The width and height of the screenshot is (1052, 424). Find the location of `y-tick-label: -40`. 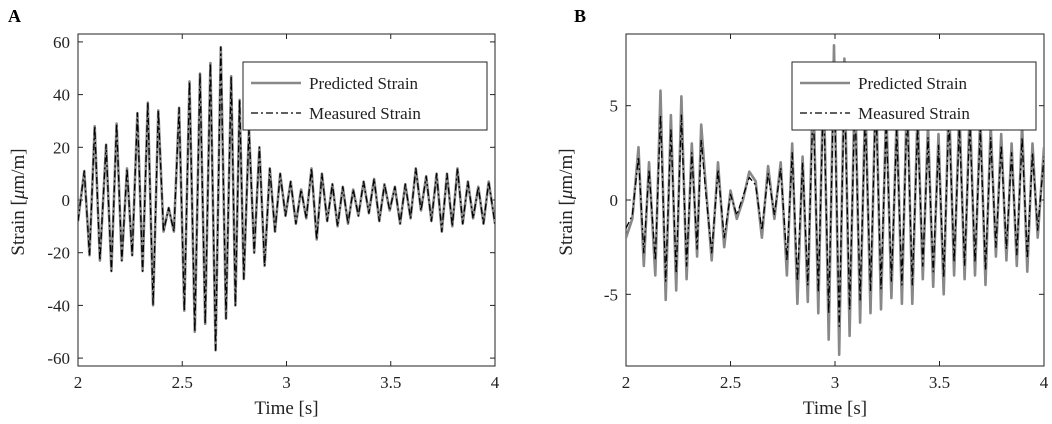

y-tick-label: -40 is located at coordinates (58, 305).